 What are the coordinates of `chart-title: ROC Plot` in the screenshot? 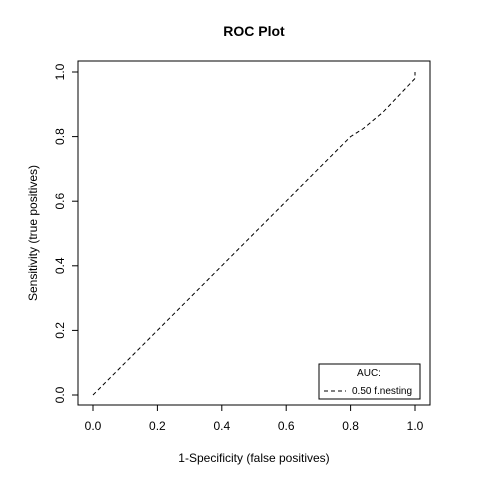 It's located at (254, 31).